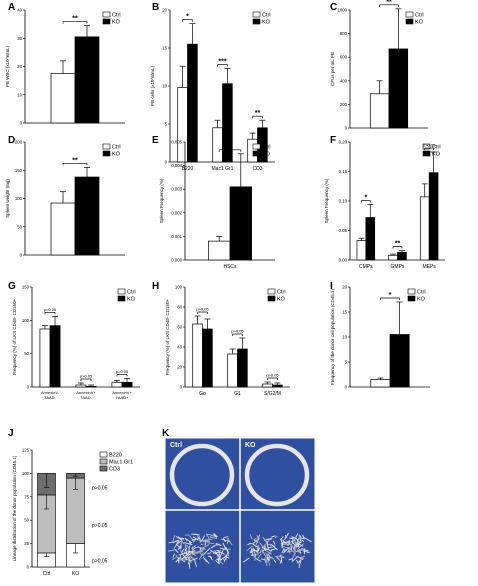 This screenshot has height=586, width=478. What do you see at coordinates (343, 230) in the screenshot?
I see `y-tick-label: 0.05` at bounding box center [343, 230].